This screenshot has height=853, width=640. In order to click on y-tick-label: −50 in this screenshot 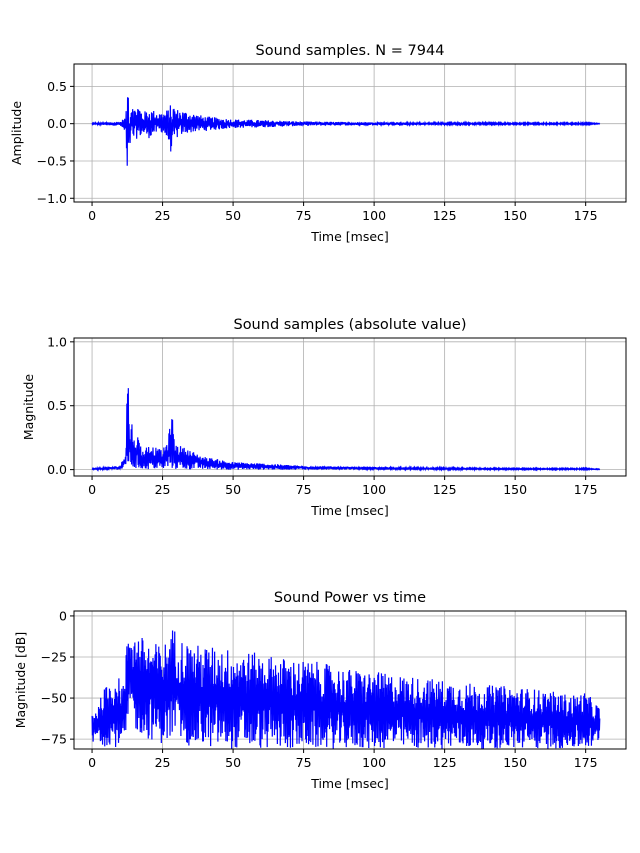, I will do `click(54, 698)`.